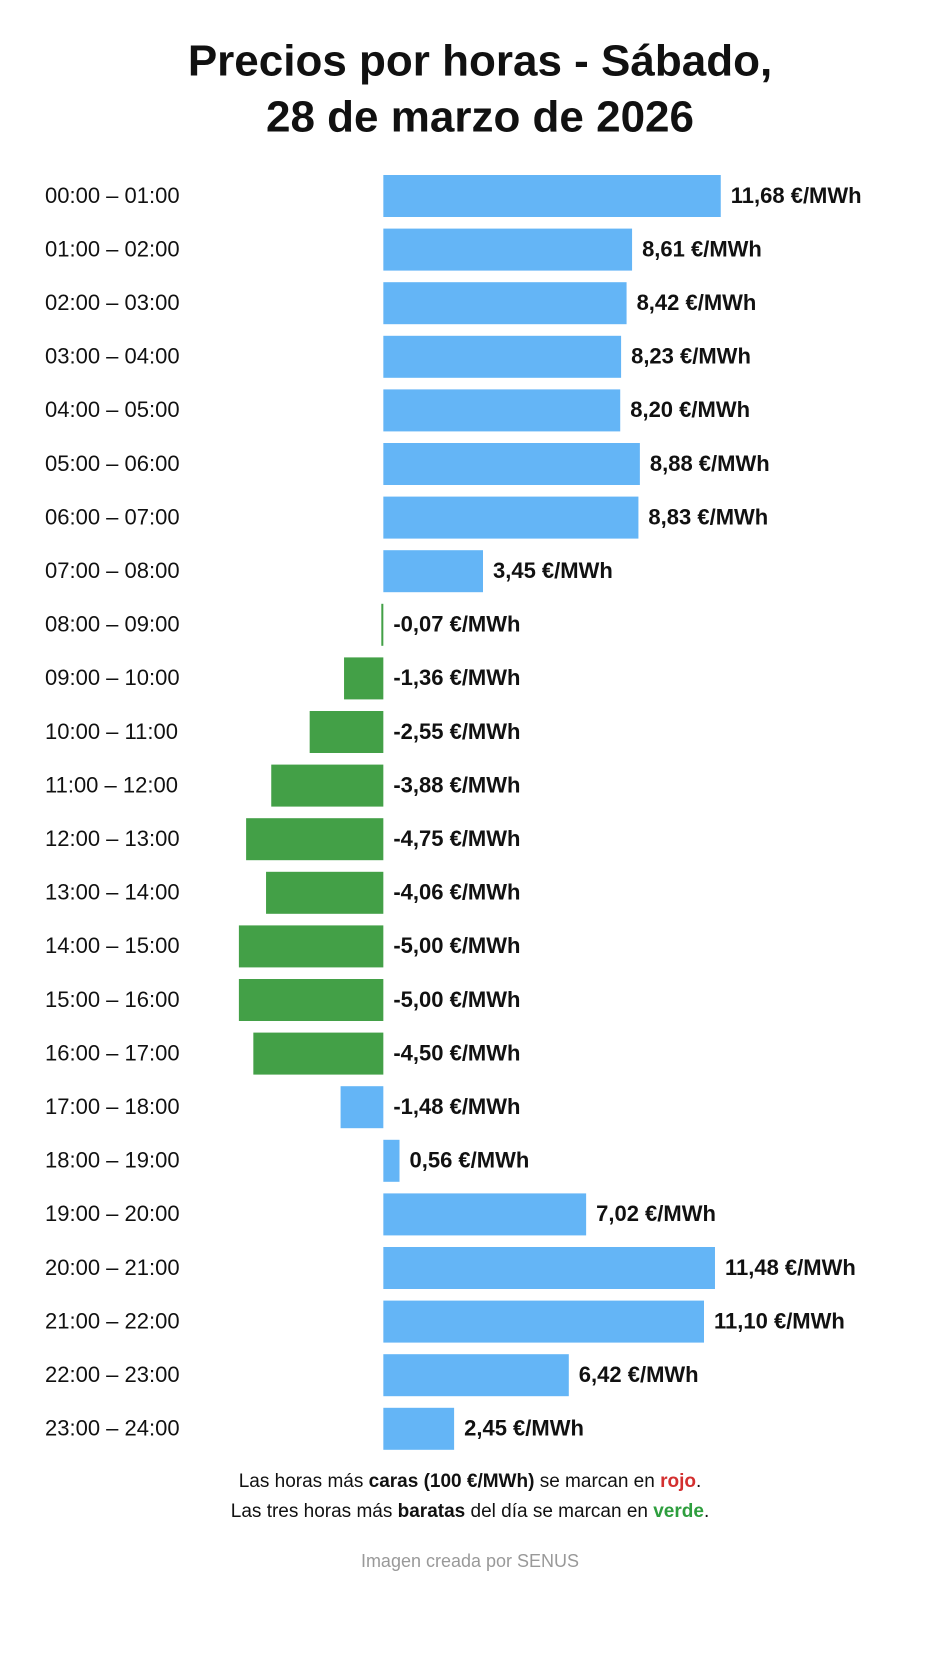 The image size is (940, 1672). I want to click on y-tick-label: 09:00 – 10:00, so click(112, 677).